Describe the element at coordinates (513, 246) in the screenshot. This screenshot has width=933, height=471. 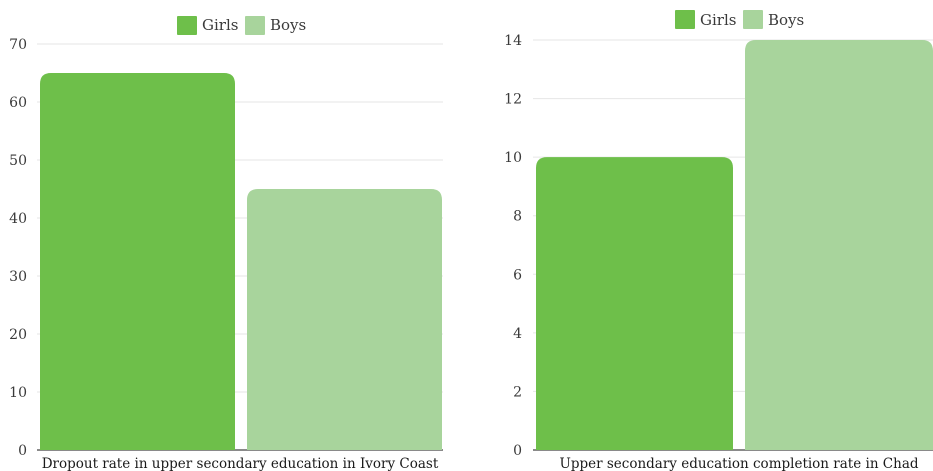
I see `chart-2-y-ticks: 0 2 4 6 8 10 12 14` at that location.